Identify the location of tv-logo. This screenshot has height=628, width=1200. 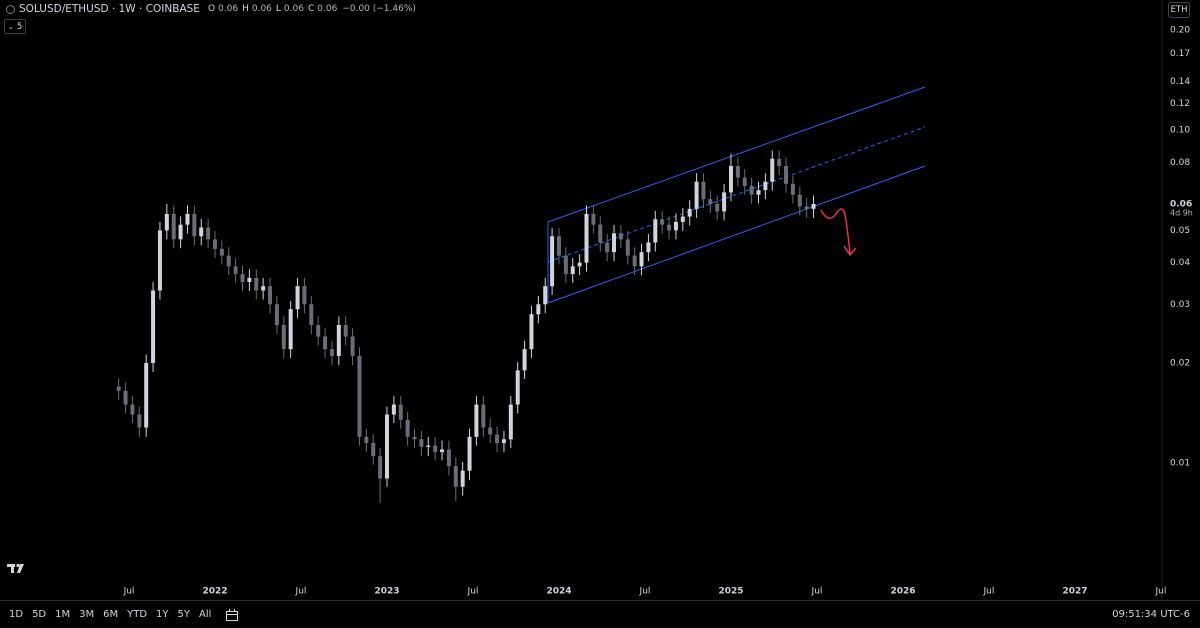
(15, 568).